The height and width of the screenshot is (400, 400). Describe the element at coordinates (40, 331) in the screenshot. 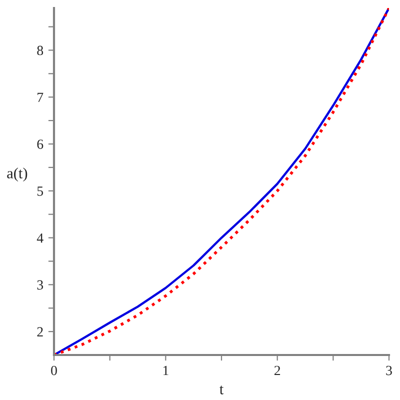

I see `y-tick-label: 2` at that location.